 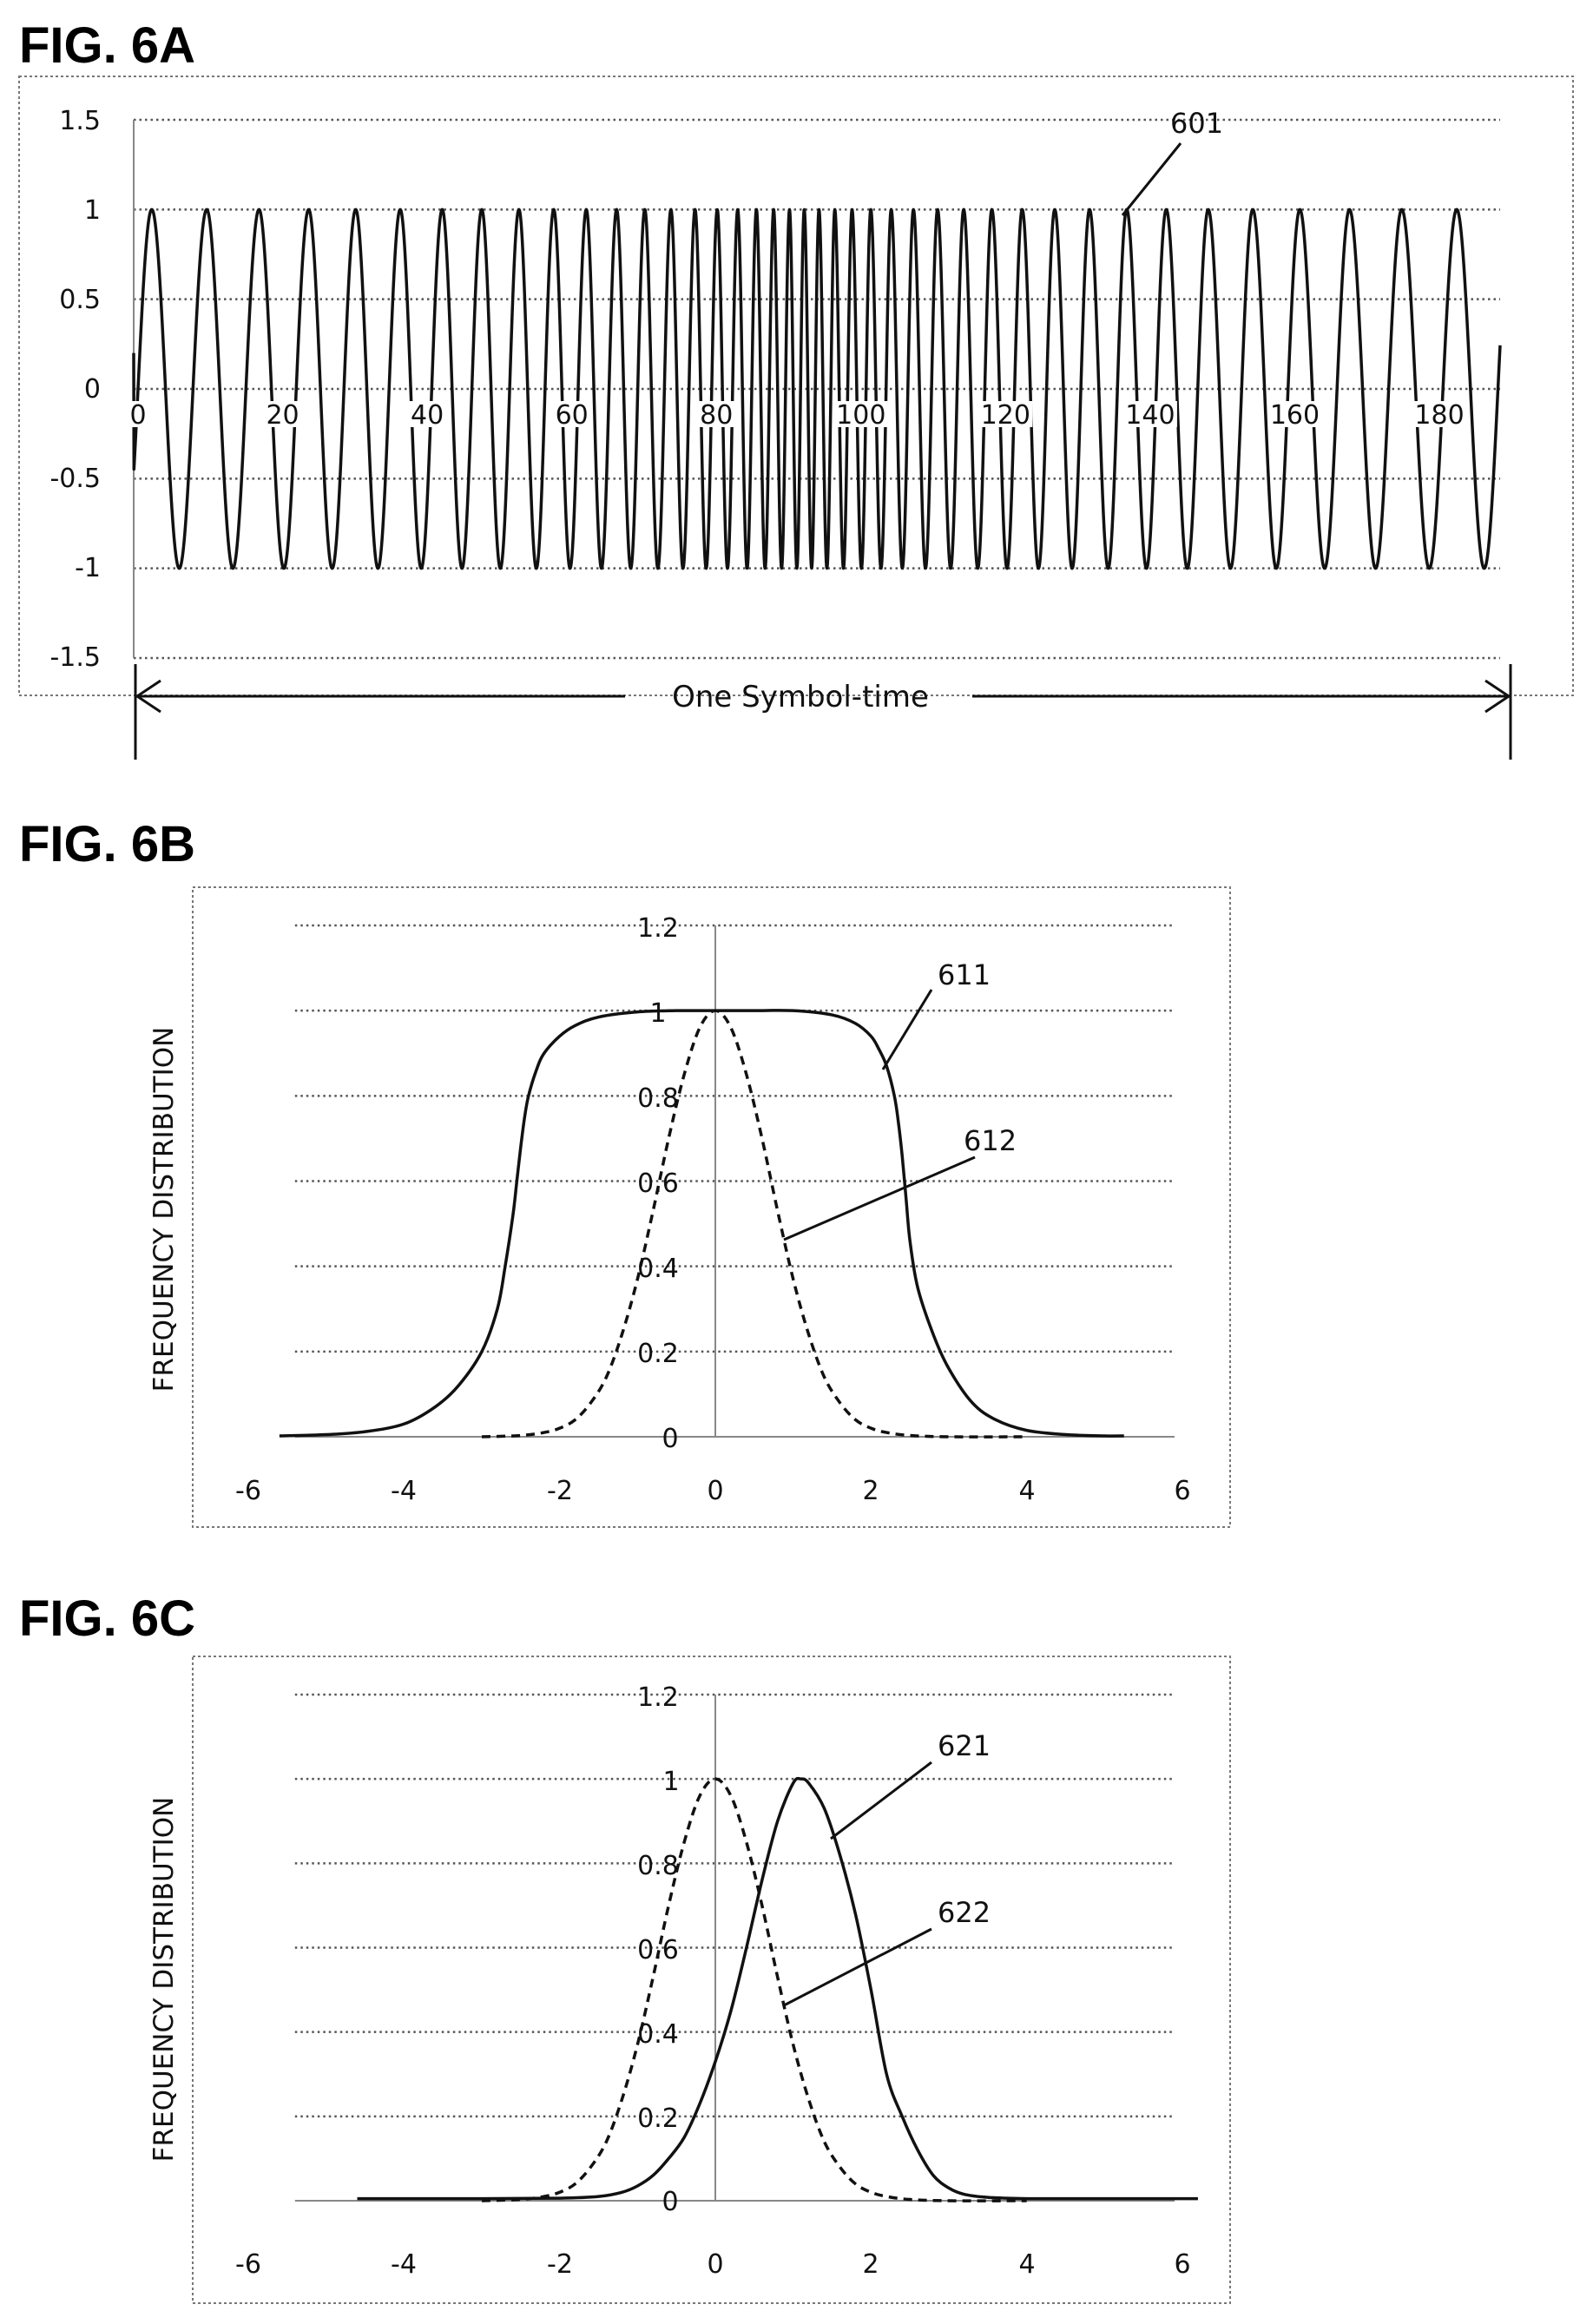 I want to click on series-622-line, so click(x=754, y=1989).